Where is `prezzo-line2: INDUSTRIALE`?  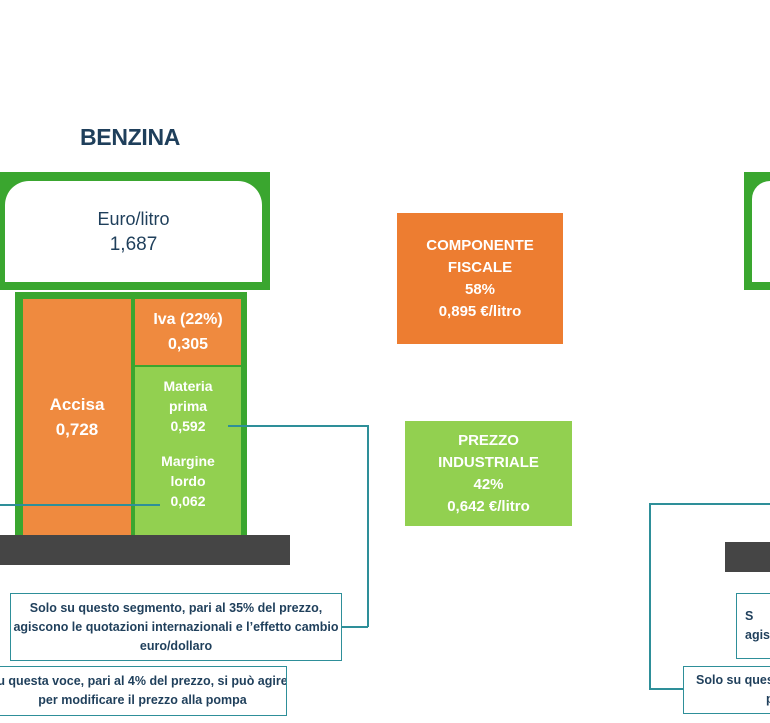
prezzo-line2: INDUSTRIALE is located at coordinates (488, 462).